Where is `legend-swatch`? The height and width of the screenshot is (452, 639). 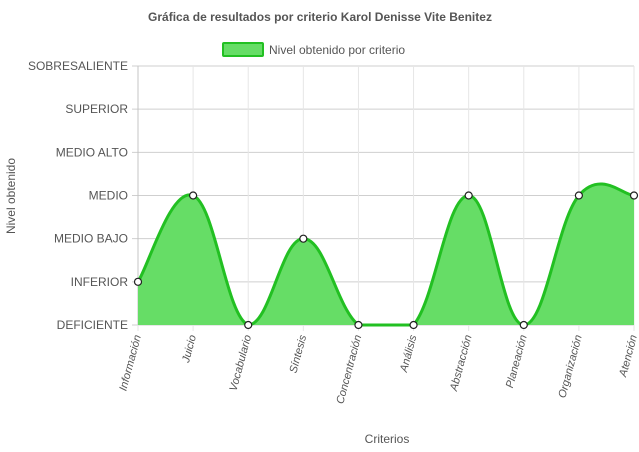
legend-swatch is located at coordinates (243, 49).